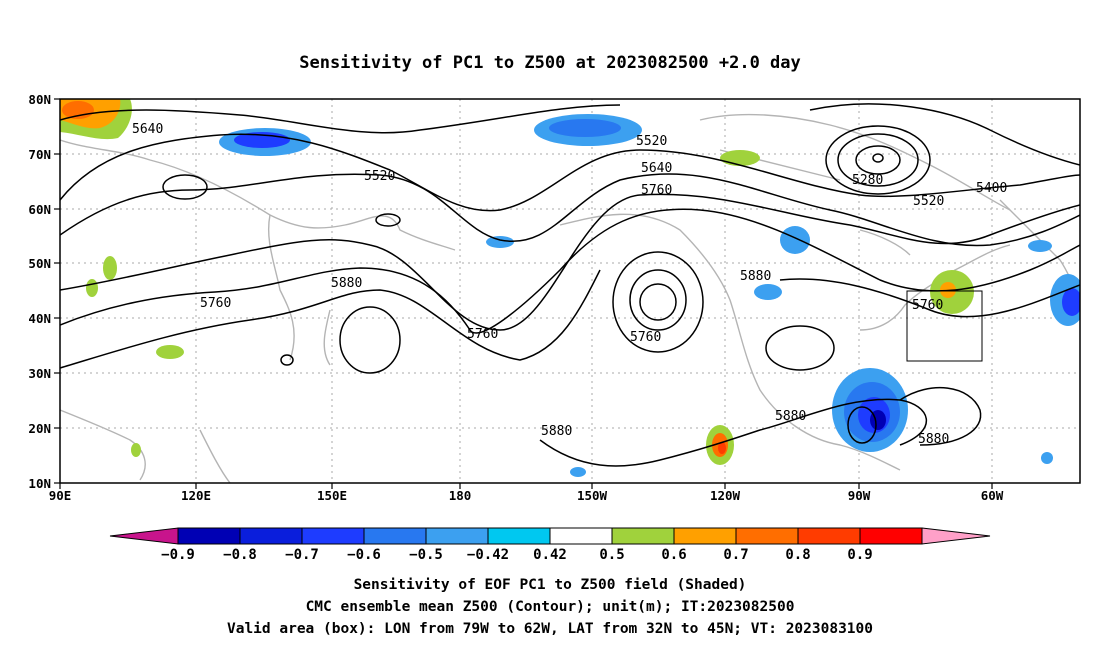  I want to click on colorbar-label: 0.9, so click(859, 555).